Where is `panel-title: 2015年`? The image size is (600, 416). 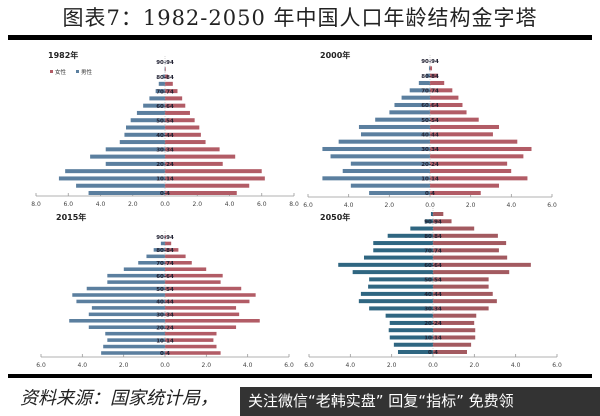
panel-title: 2015年 is located at coordinates (71, 217).